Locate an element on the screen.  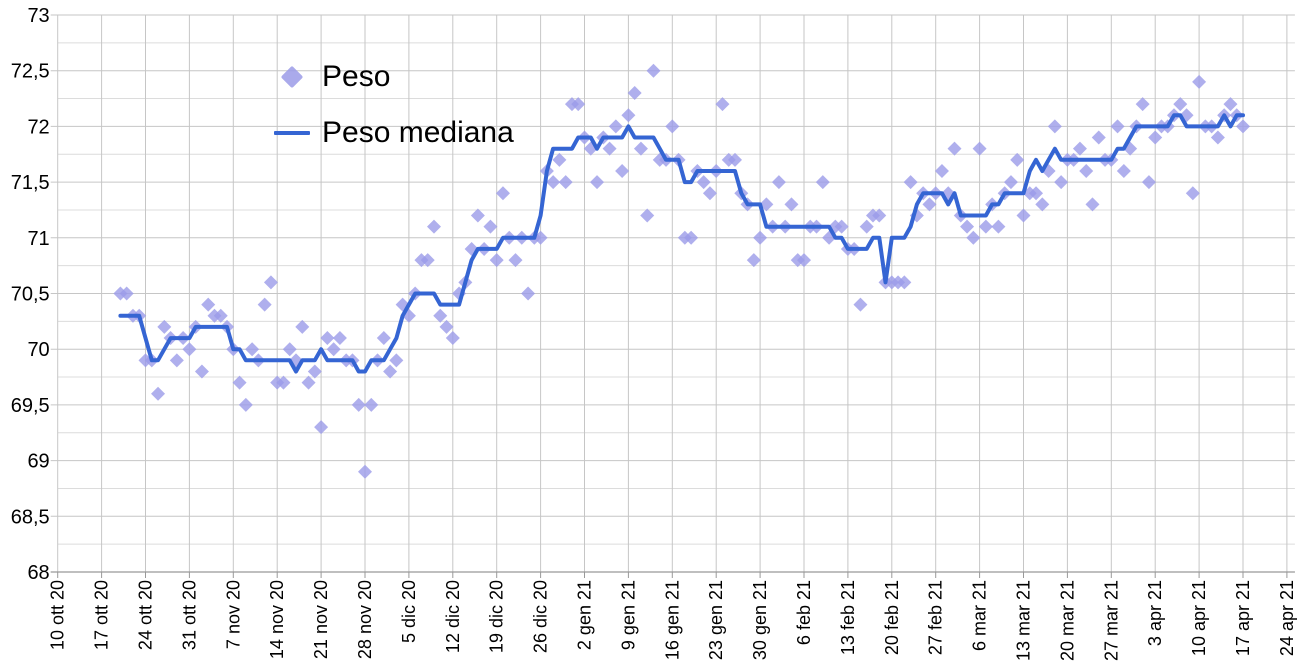
legend-item-peso-mediana: Peso mediana is located at coordinates (392, 133).